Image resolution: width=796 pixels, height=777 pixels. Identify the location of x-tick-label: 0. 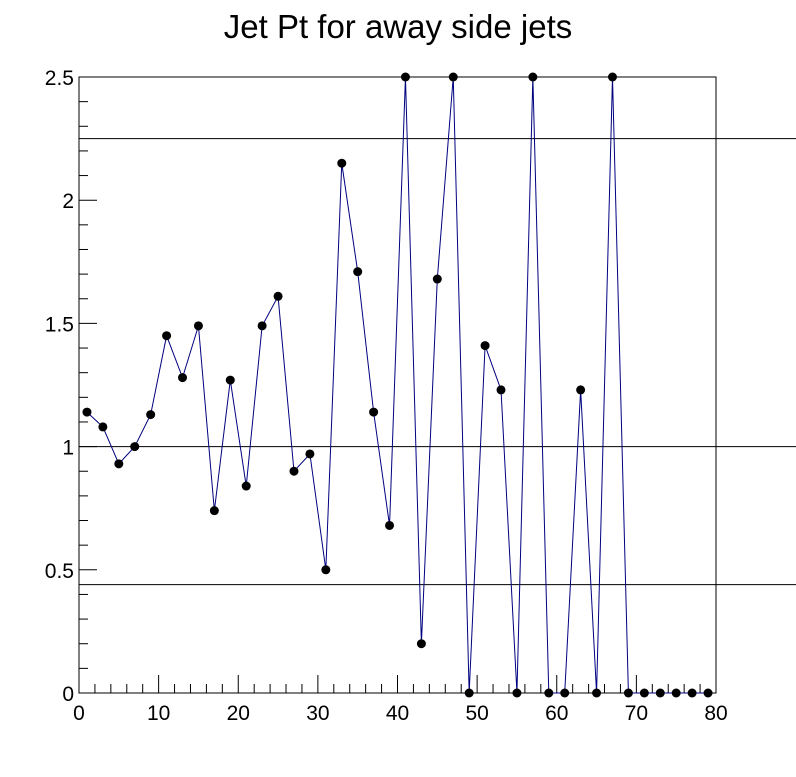
(79, 713).